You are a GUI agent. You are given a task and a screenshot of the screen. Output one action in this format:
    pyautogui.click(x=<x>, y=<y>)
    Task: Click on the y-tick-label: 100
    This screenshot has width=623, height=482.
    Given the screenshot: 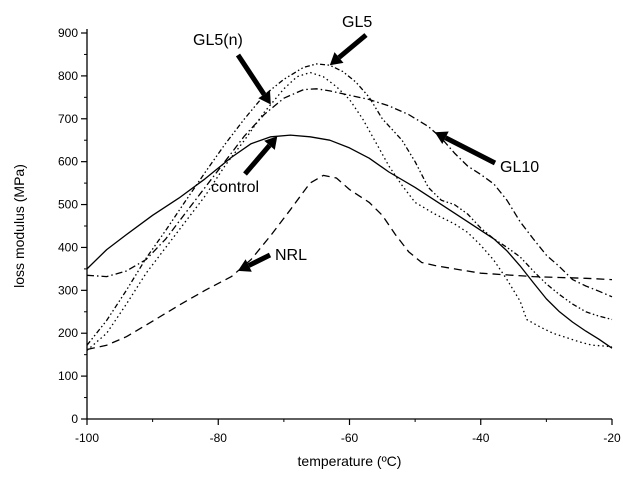 What is the action you would take?
    pyautogui.click(x=68, y=376)
    